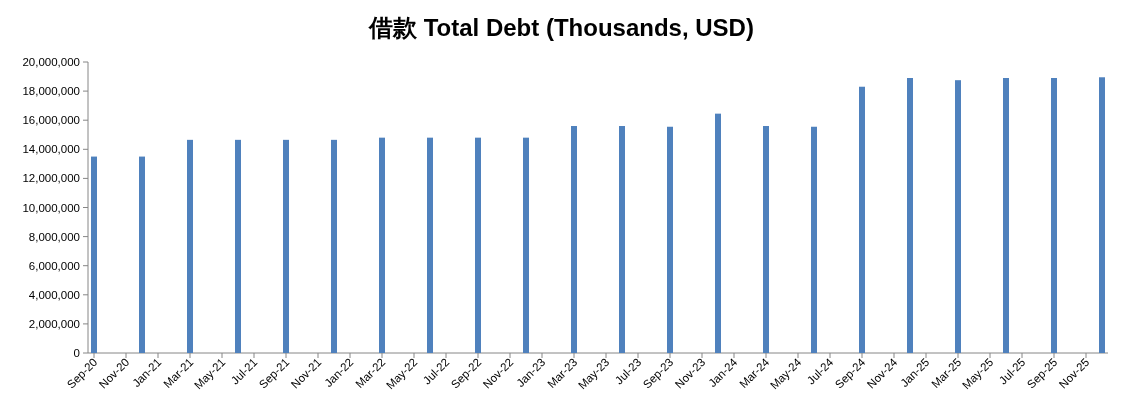 The image size is (1123, 407). Describe the element at coordinates (51, 178) in the screenshot. I see `y-tick-label: 12,000,000` at that location.